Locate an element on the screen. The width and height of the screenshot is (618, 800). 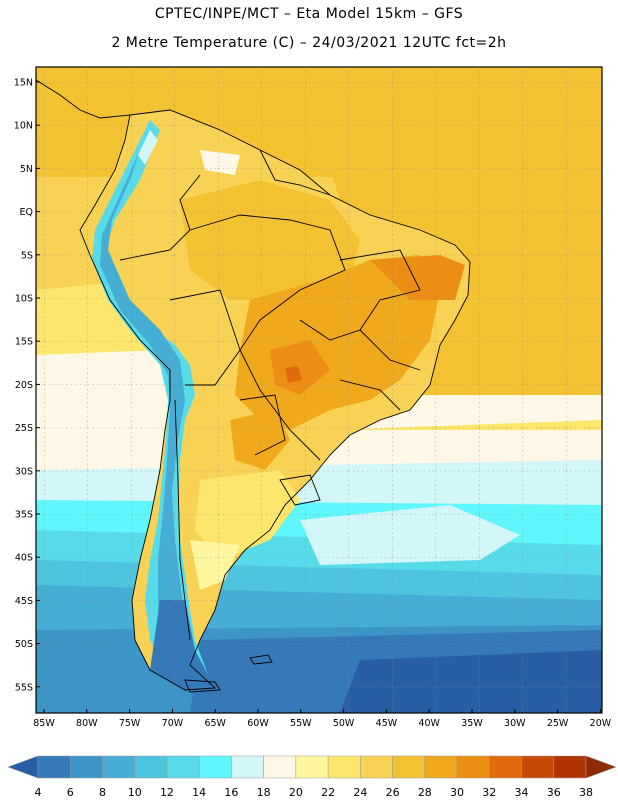
lon-label-55w: 55W is located at coordinates (301, 723).